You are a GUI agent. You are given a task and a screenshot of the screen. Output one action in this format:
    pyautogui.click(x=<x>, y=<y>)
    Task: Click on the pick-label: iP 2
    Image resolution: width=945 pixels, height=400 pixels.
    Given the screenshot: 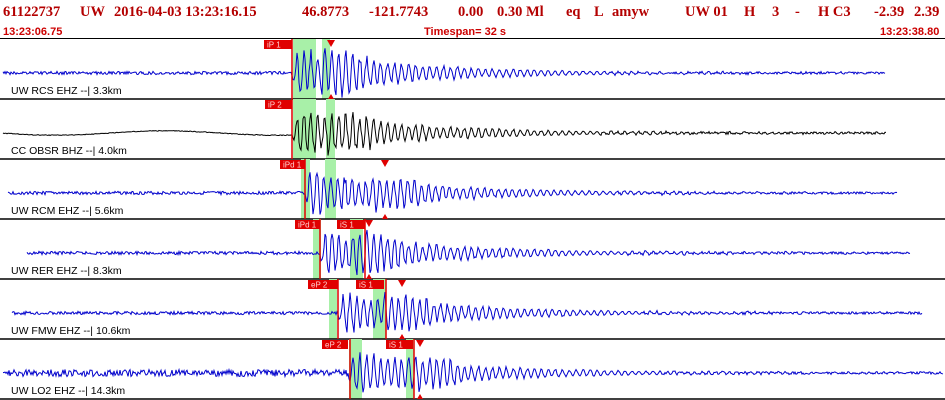 What is the action you would take?
    pyautogui.click(x=275, y=105)
    